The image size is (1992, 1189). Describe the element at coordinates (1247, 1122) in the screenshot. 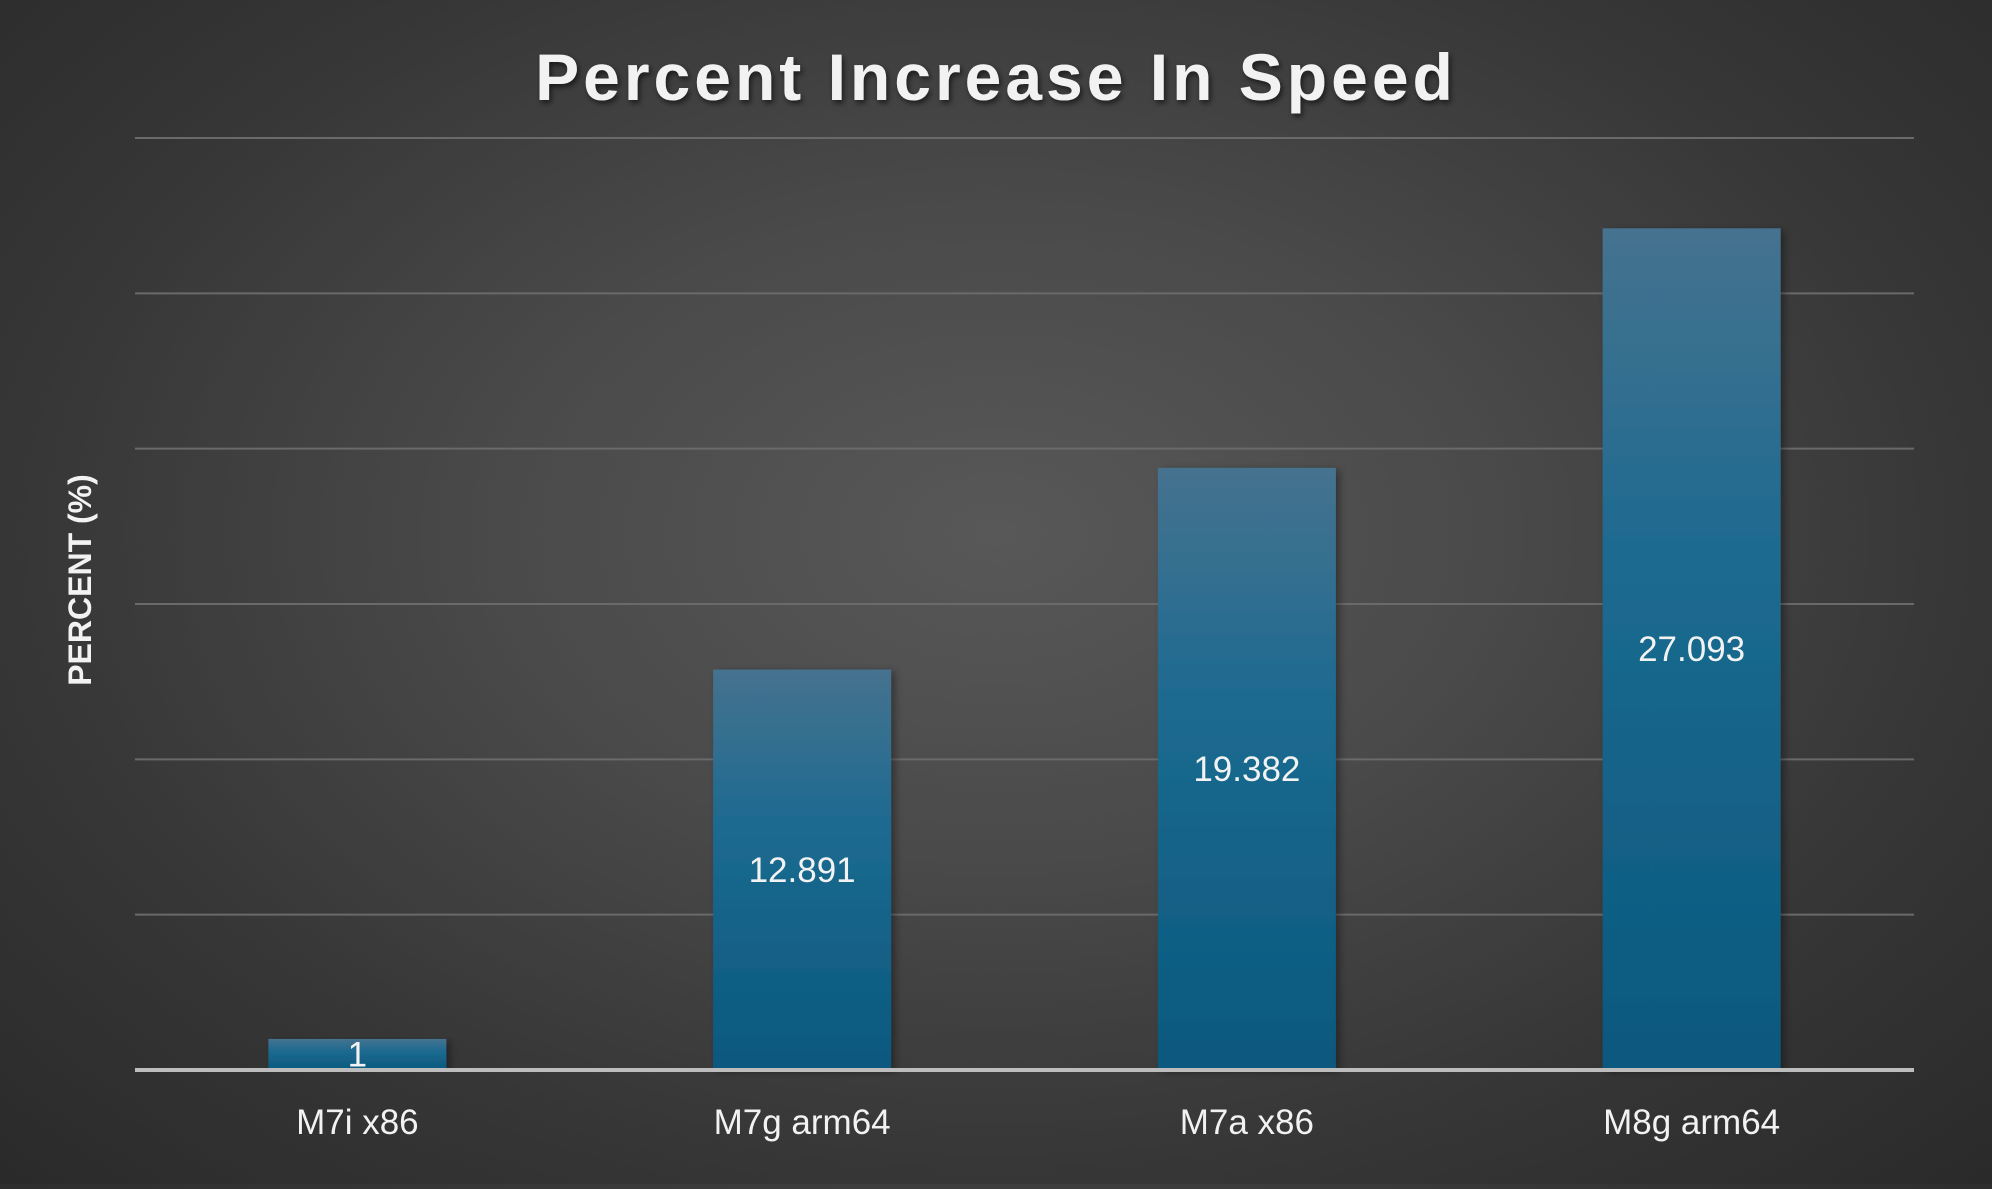

I see `x-tick-label: M7a x86` at that location.